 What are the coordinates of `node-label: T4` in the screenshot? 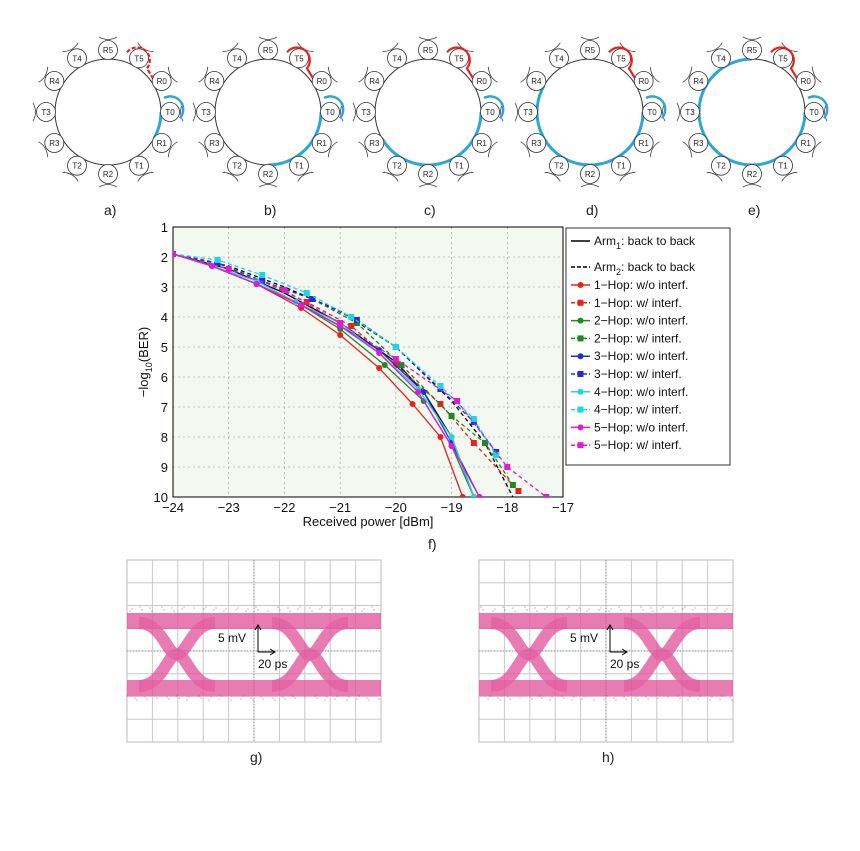 It's located at (397, 58).